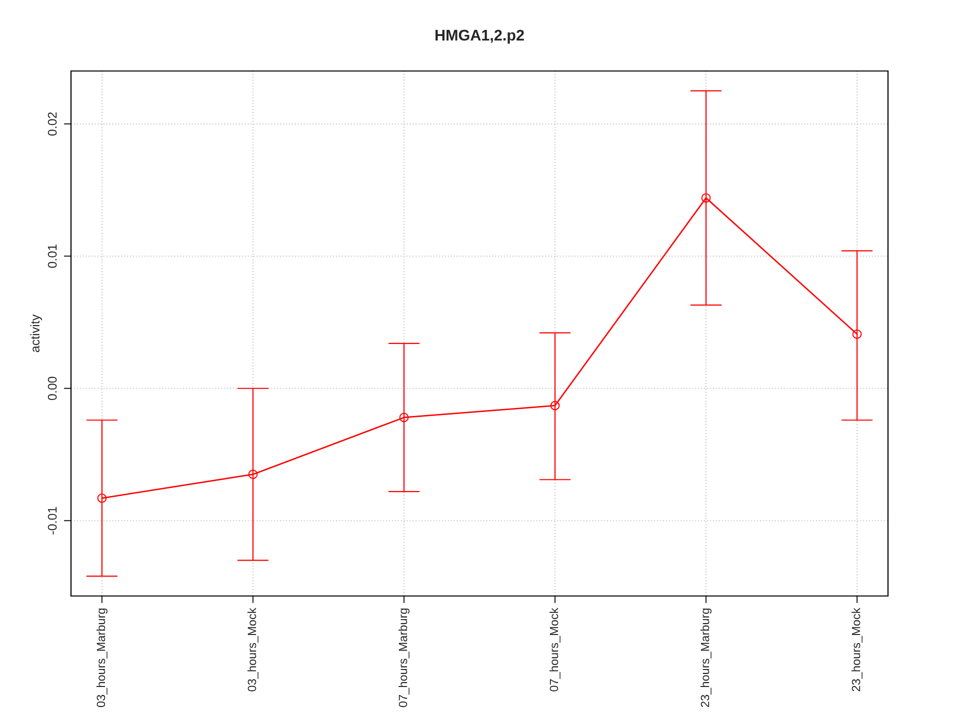 Image resolution: width=960 pixels, height=720 pixels. I want to click on x-tick-label: 03_hours_Mock, so click(252, 650).